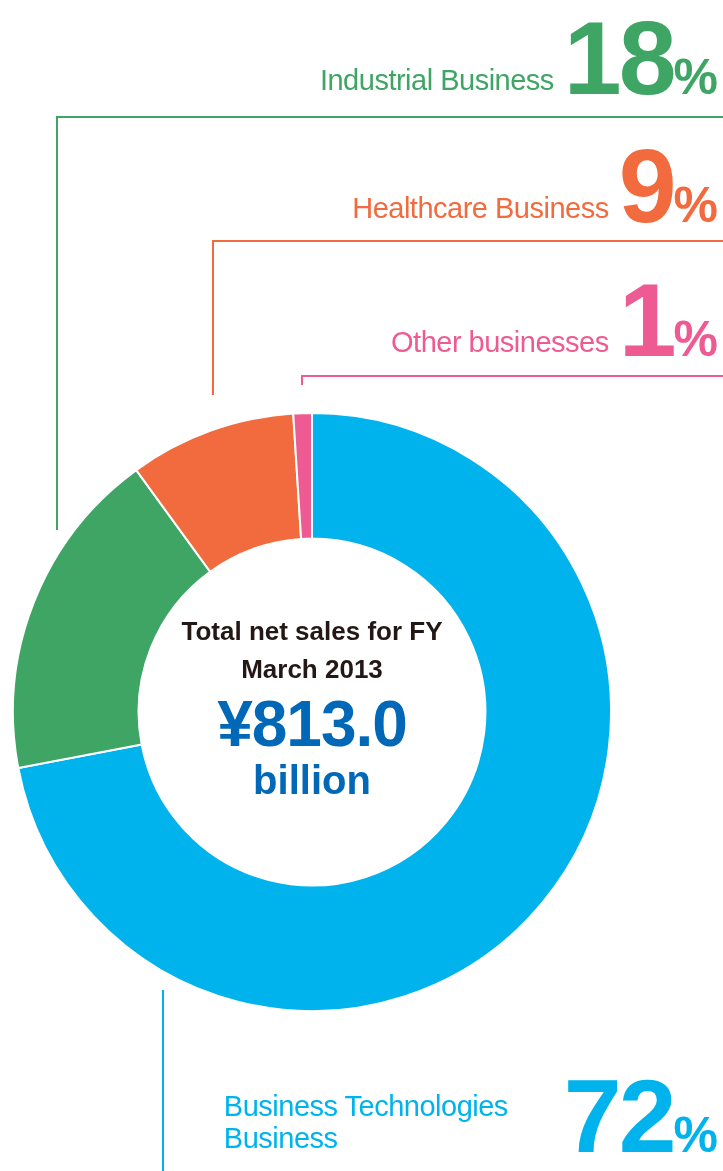 The height and width of the screenshot is (1171, 723). What do you see at coordinates (668, 186) in the screenshot?
I see `data-label: 9%` at bounding box center [668, 186].